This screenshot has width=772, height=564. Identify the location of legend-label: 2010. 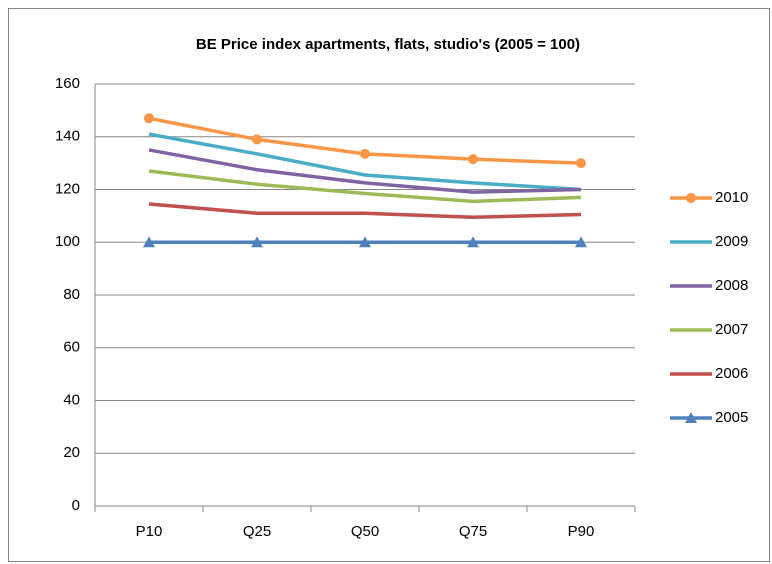
(731, 197).